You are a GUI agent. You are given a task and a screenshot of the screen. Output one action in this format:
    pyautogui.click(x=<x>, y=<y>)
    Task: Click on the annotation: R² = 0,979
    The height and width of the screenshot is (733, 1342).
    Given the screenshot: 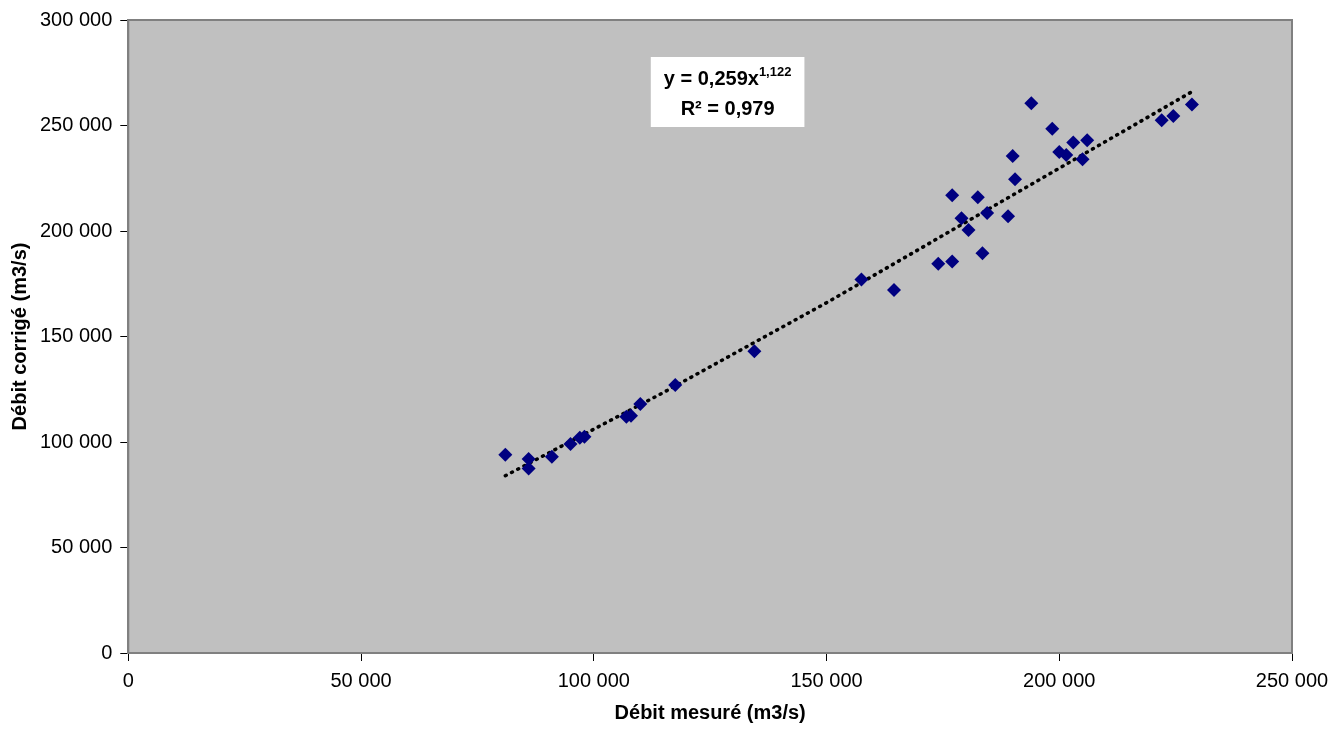 What is the action you would take?
    pyautogui.click(x=727, y=108)
    